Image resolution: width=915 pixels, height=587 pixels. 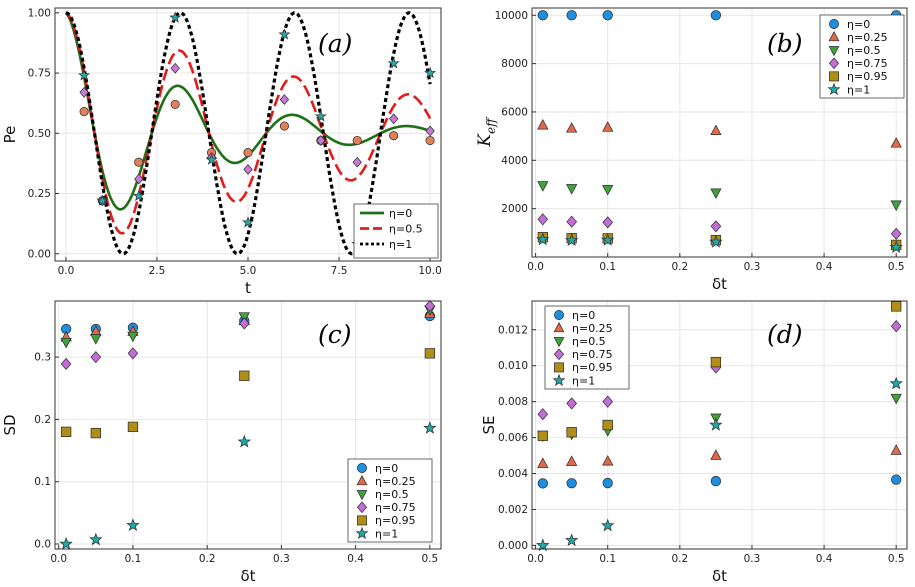 I want to click on y-tick-label: 0.00, so click(x=39, y=254).